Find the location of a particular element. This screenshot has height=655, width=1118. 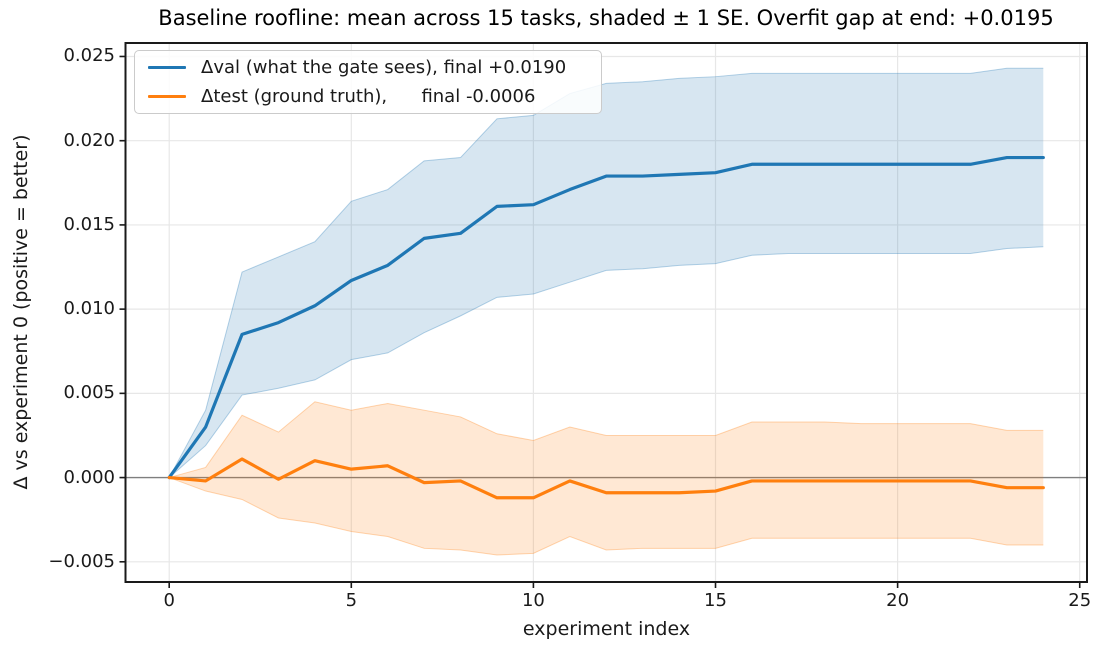

y-tick-label: −0.005 is located at coordinates (81, 561).